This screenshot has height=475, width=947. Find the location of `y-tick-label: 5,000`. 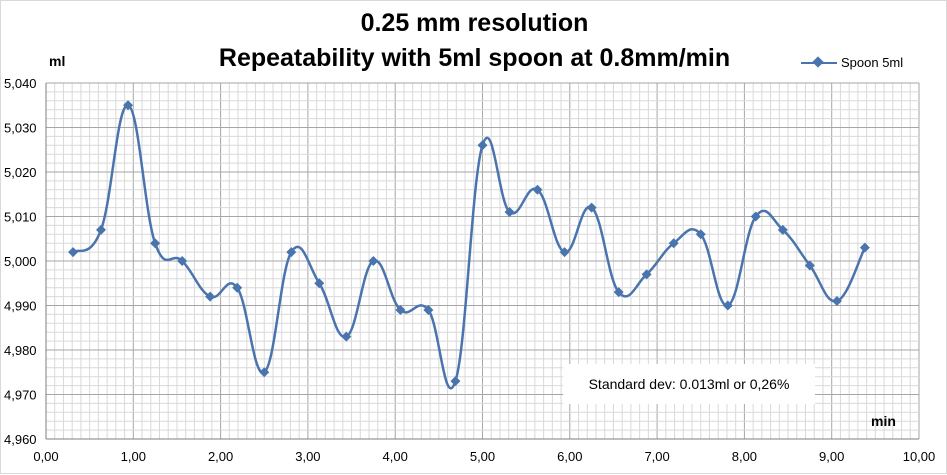

y-tick-label: 5,000 is located at coordinates (20, 261).